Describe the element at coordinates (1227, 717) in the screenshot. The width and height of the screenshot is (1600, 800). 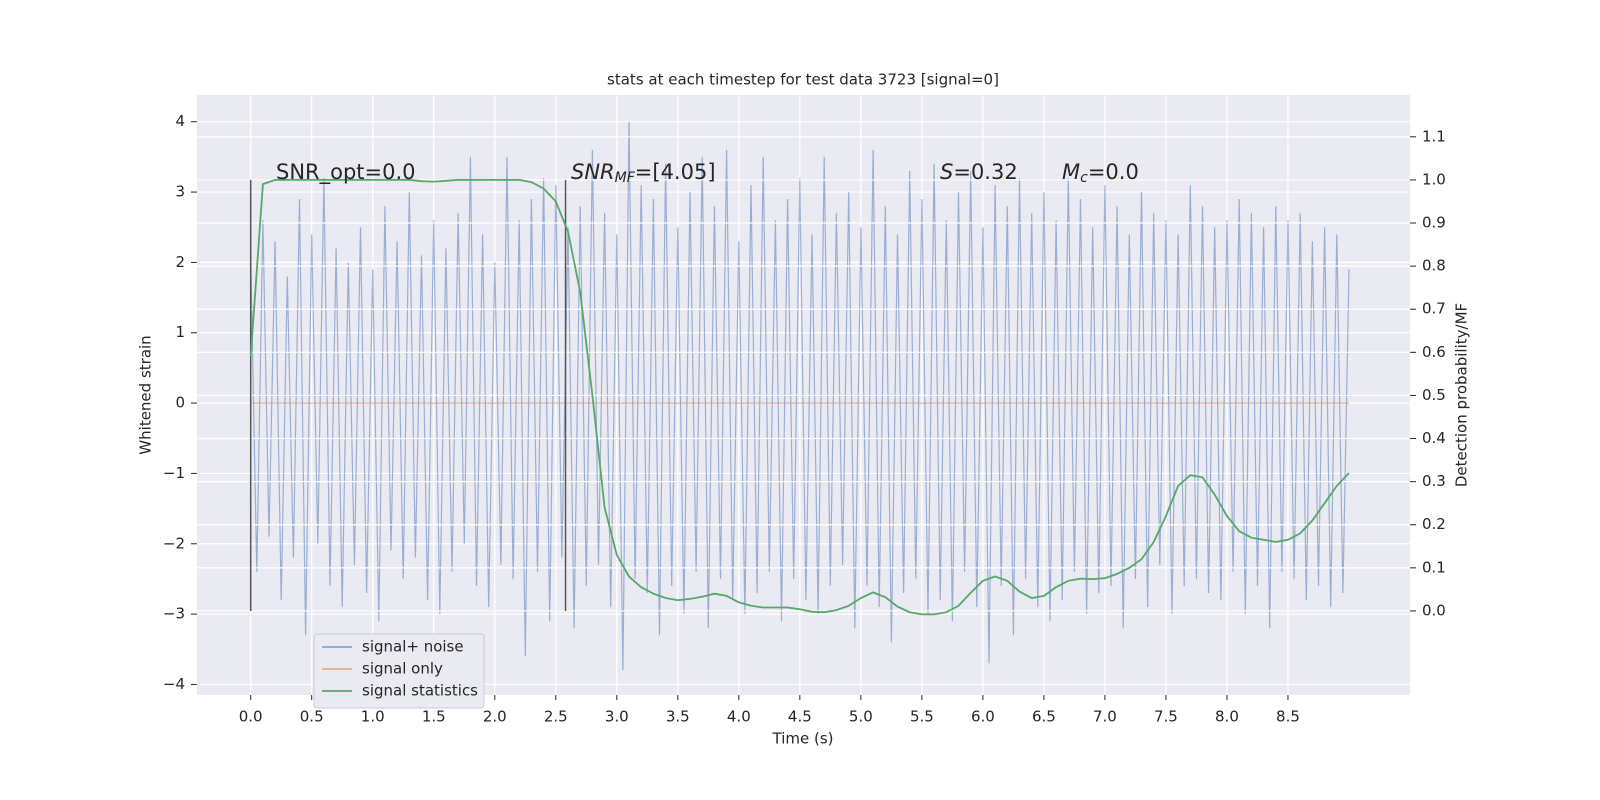
I see `x-tick-label: 8.0` at that location.